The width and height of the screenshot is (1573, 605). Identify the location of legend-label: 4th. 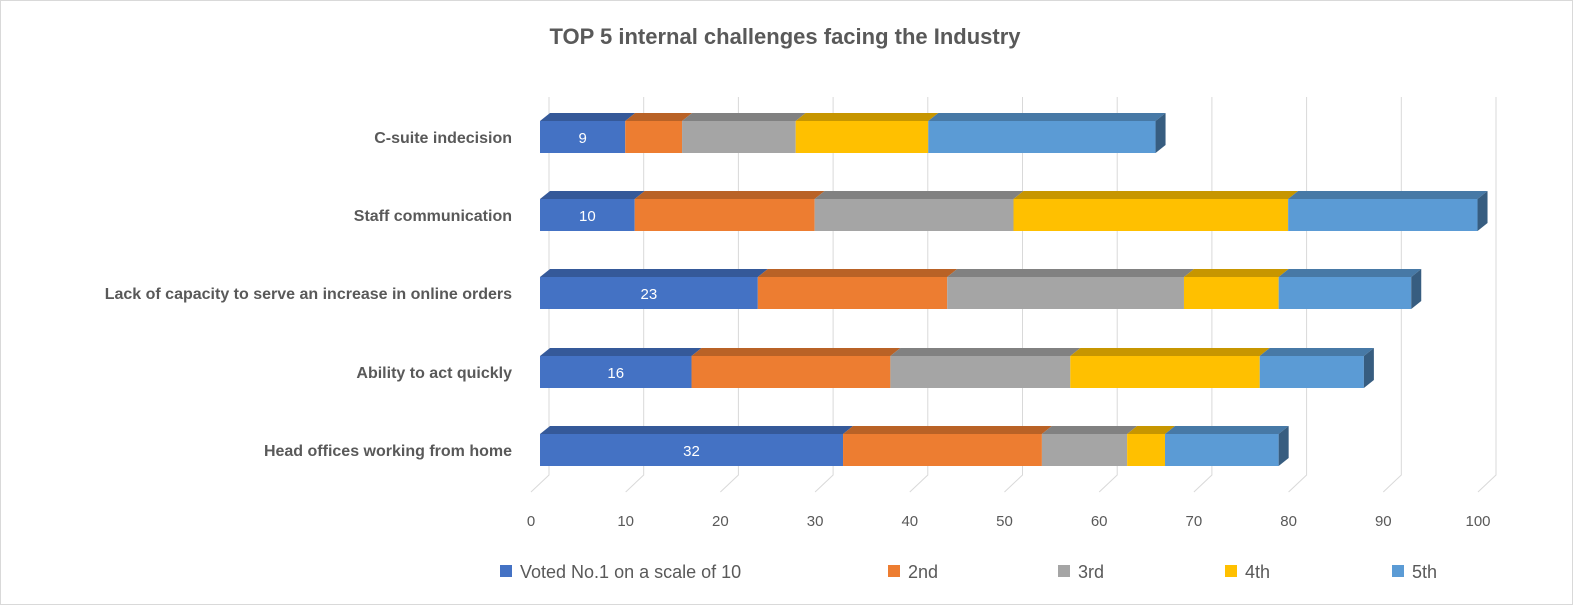
(1257, 572).